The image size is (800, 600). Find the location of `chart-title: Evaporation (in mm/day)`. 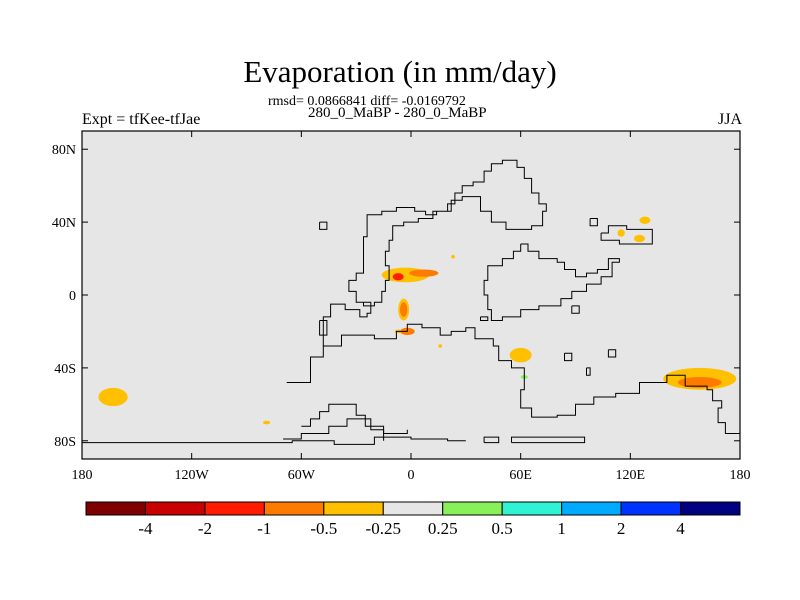

chart-title: Evaporation (in mm/day) is located at coordinates (400, 71).